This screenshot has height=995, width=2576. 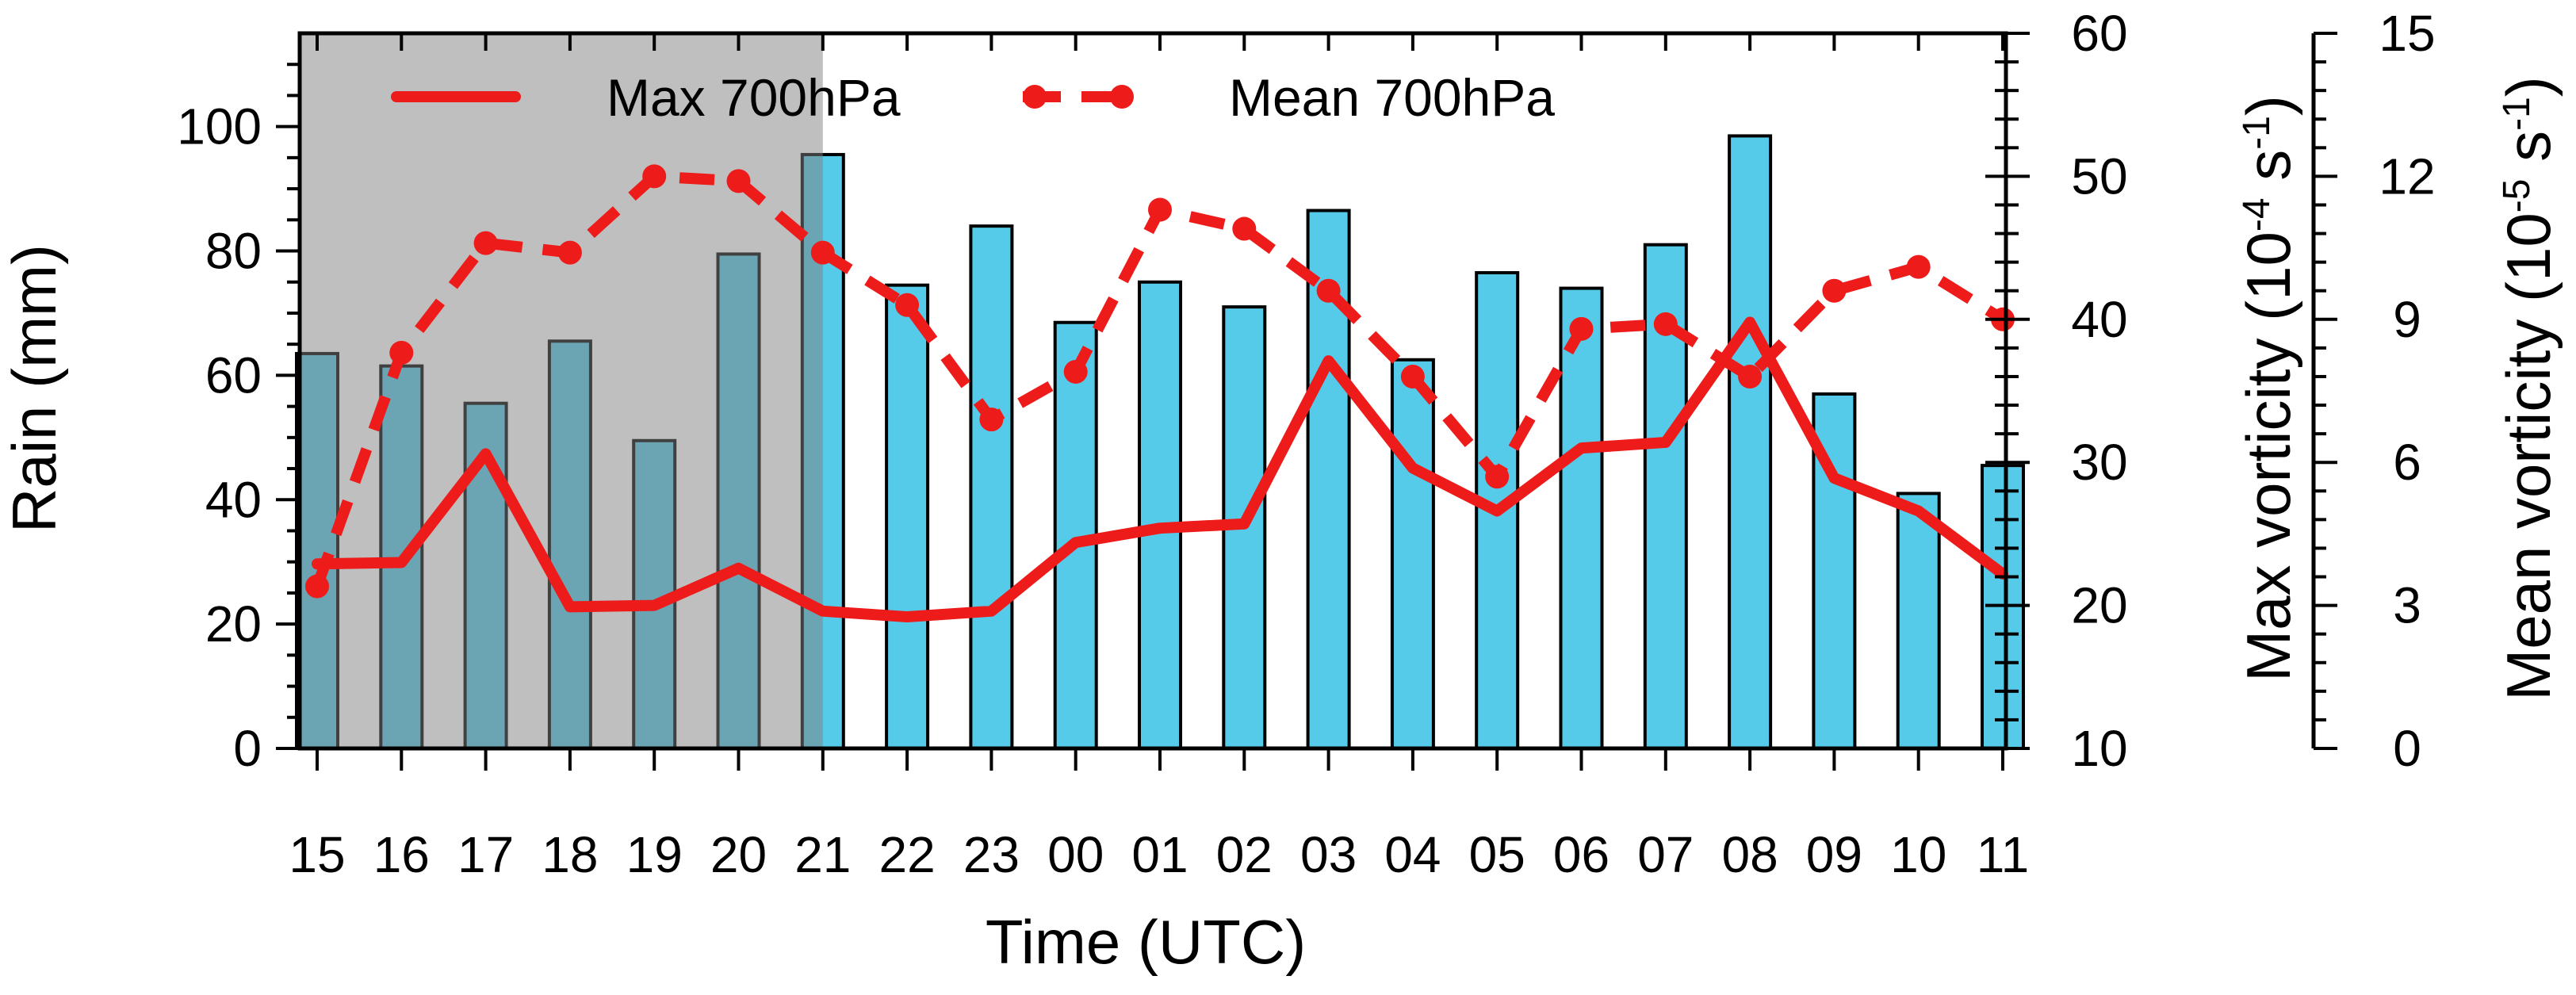 I want to click on max-vorticity-tick-label: 20, so click(x=2099, y=605).